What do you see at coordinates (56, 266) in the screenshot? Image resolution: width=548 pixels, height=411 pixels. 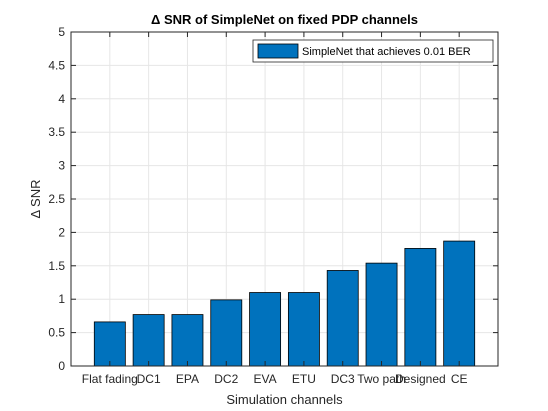 I see `y-tick-label: 1.5` at bounding box center [56, 266].